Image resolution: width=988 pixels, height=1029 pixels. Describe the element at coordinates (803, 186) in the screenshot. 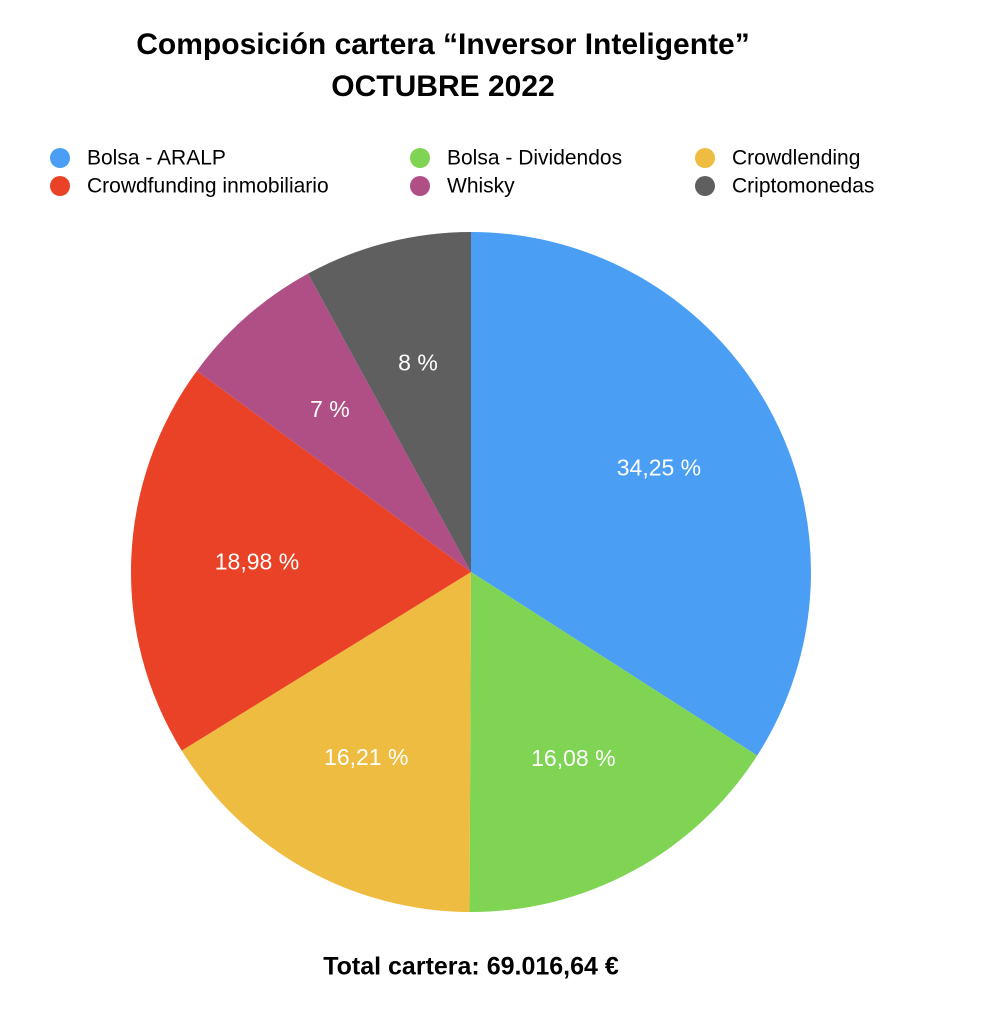

I see `legend-label: Criptomonedas` at that location.